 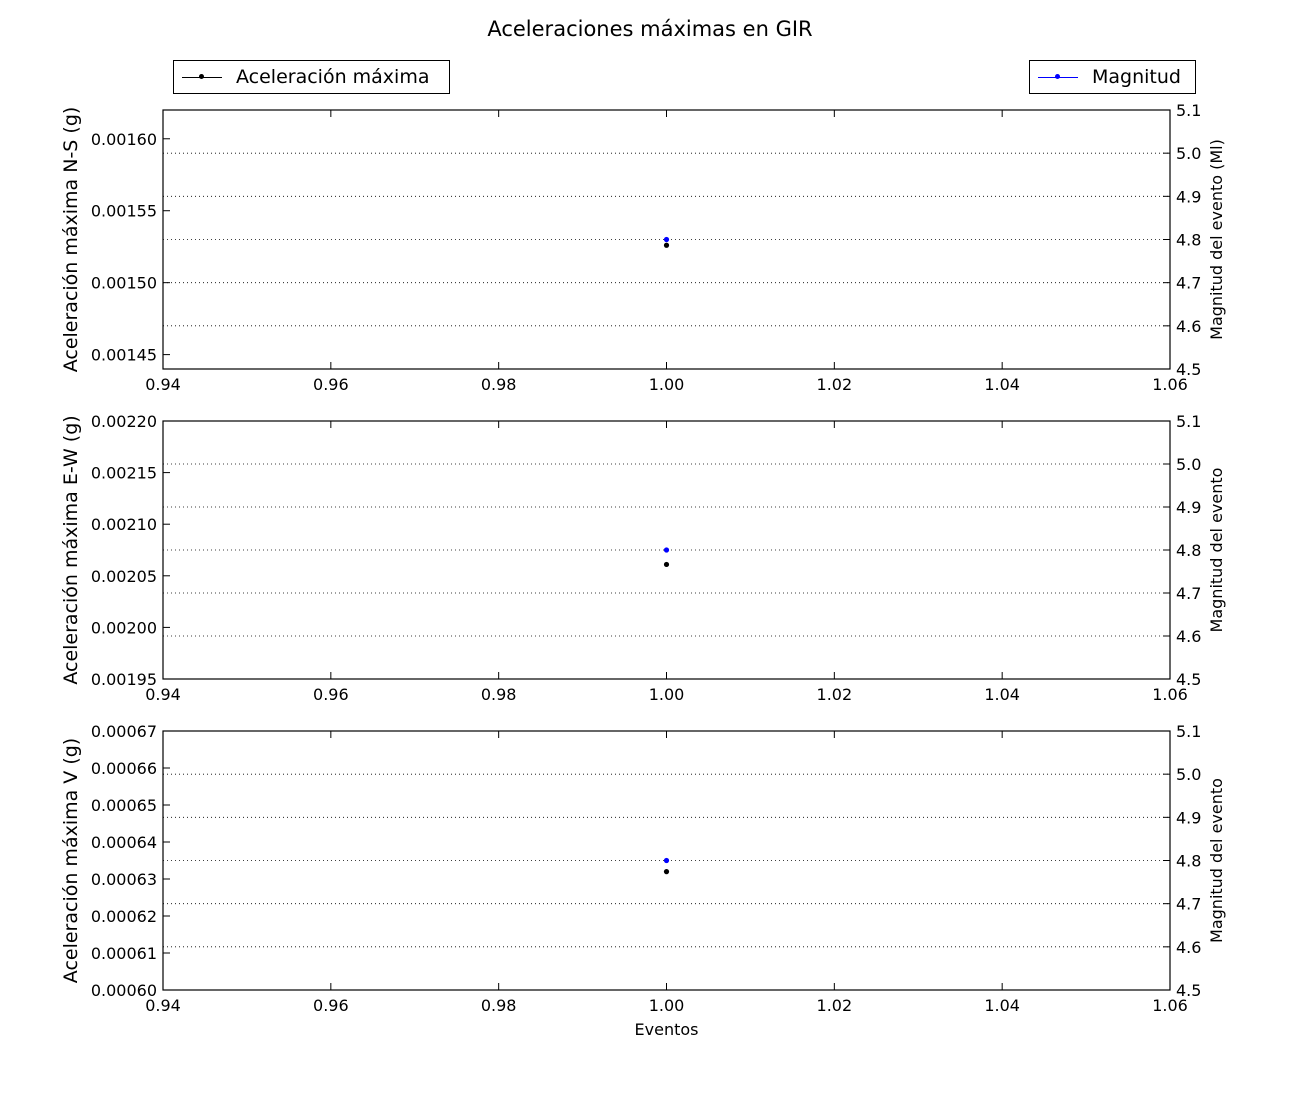 What do you see at coordinates (1136, 77) in the screenshot?
I see `legend-label-magnitude: Magnitud` at bounding box center [1136, 77].